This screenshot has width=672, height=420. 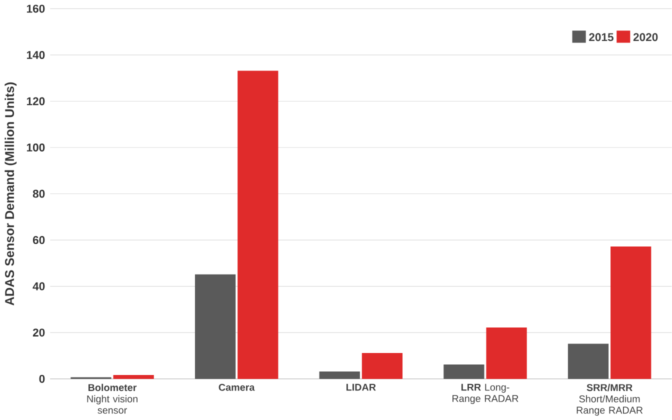 What do you see at coordinates (10, 194) in the screenshot?
I see `y-axis-title: ADAS Sensor Demand (Million Units)` at bounding box center [10, 194].